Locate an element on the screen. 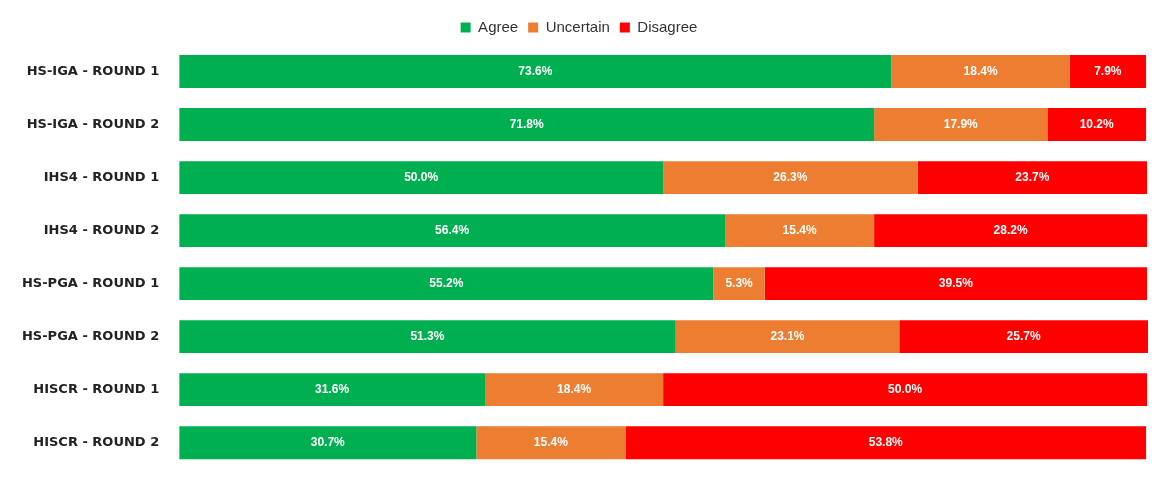  data-label: 51.3% is located at coordinates (427, 335).